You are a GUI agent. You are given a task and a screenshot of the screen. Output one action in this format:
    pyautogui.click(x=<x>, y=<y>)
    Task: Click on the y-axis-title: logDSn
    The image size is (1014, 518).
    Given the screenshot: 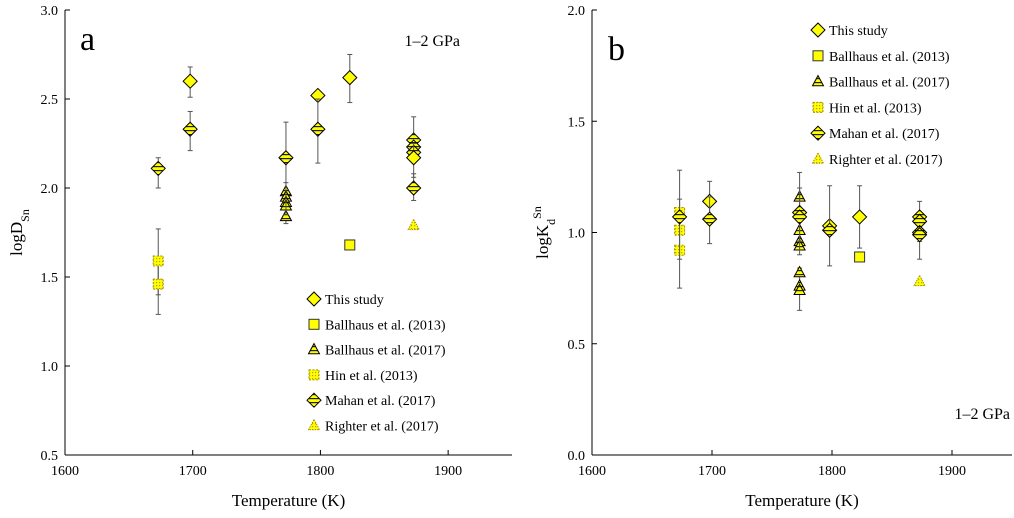 What is the action you would take?
    pyautogui.click(x=19, y=232)
    